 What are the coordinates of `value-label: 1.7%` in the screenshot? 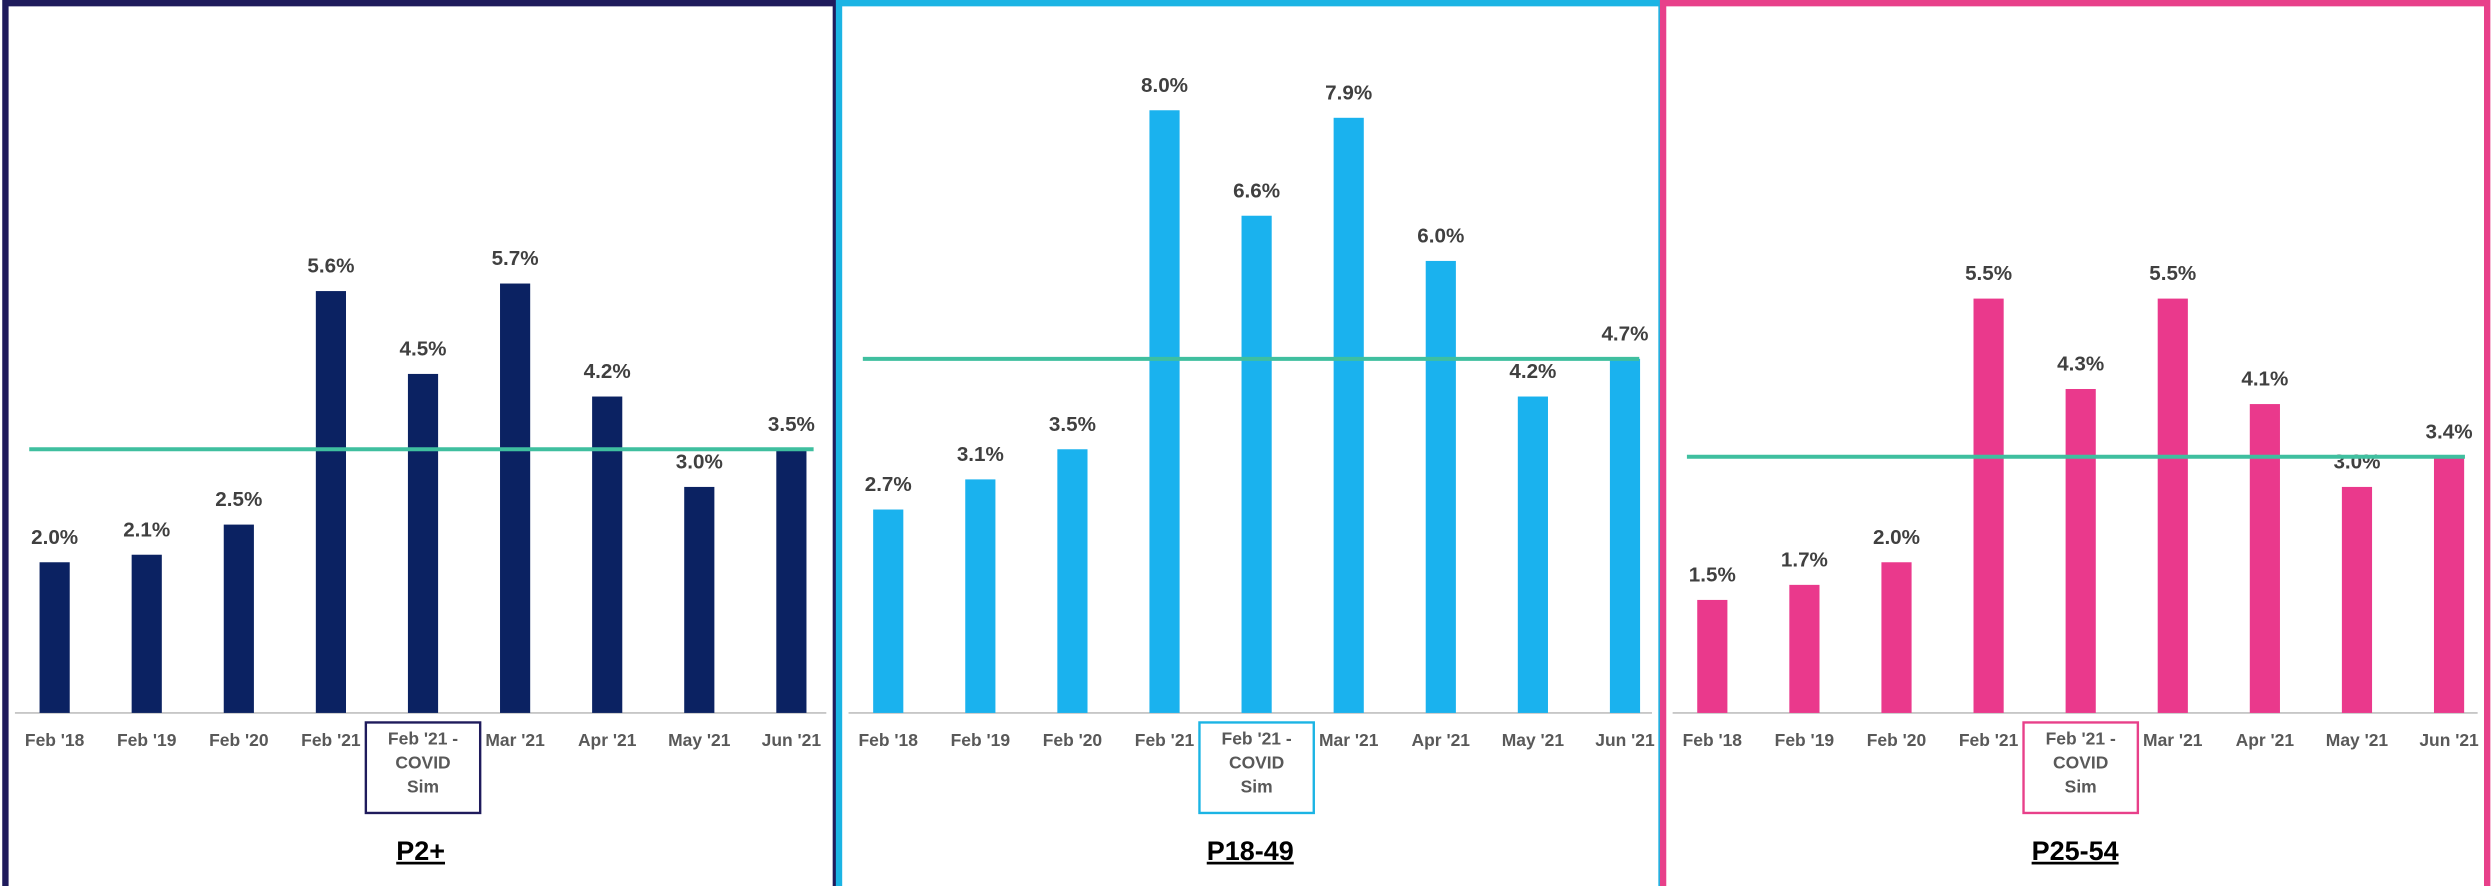 It's located at (1804, 559).